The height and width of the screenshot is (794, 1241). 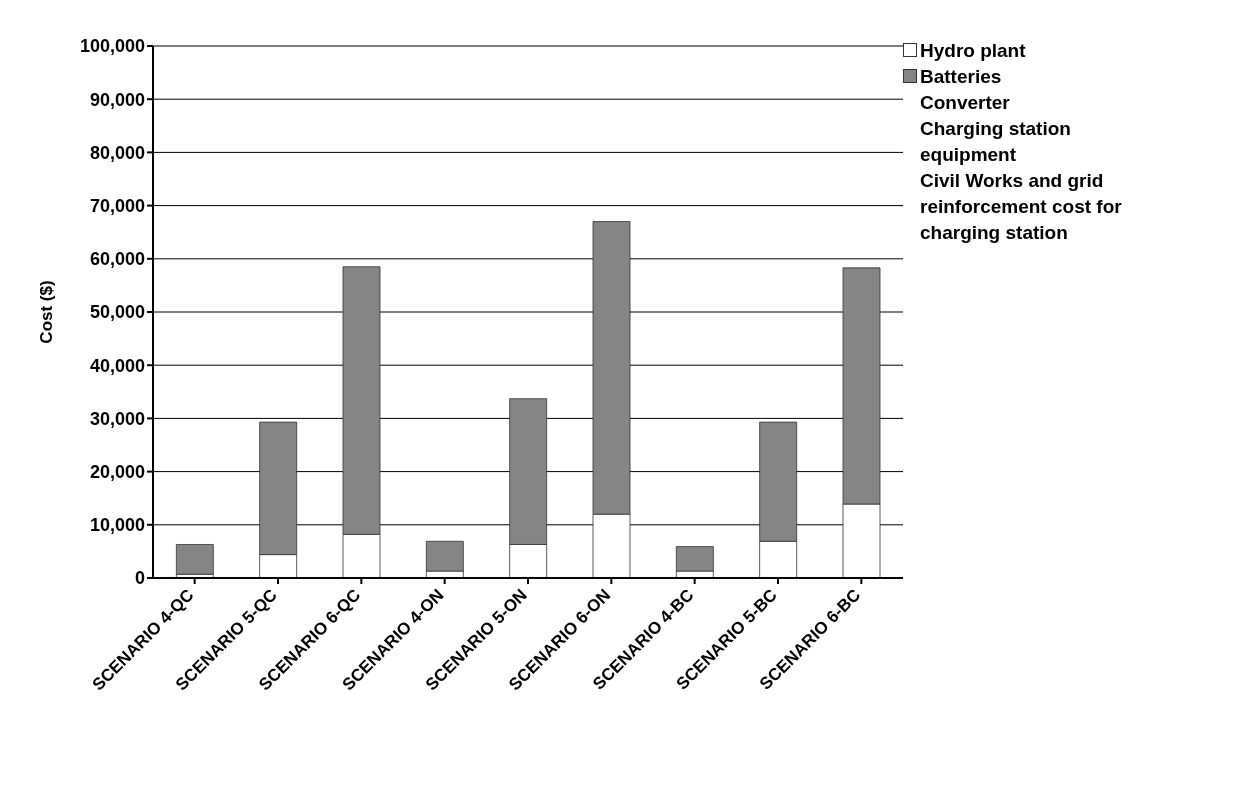 What do you see at coordinates (117, 312) in the screenshot?
I see `y-tick-label: 50,000` at bounding box center [117, 312].